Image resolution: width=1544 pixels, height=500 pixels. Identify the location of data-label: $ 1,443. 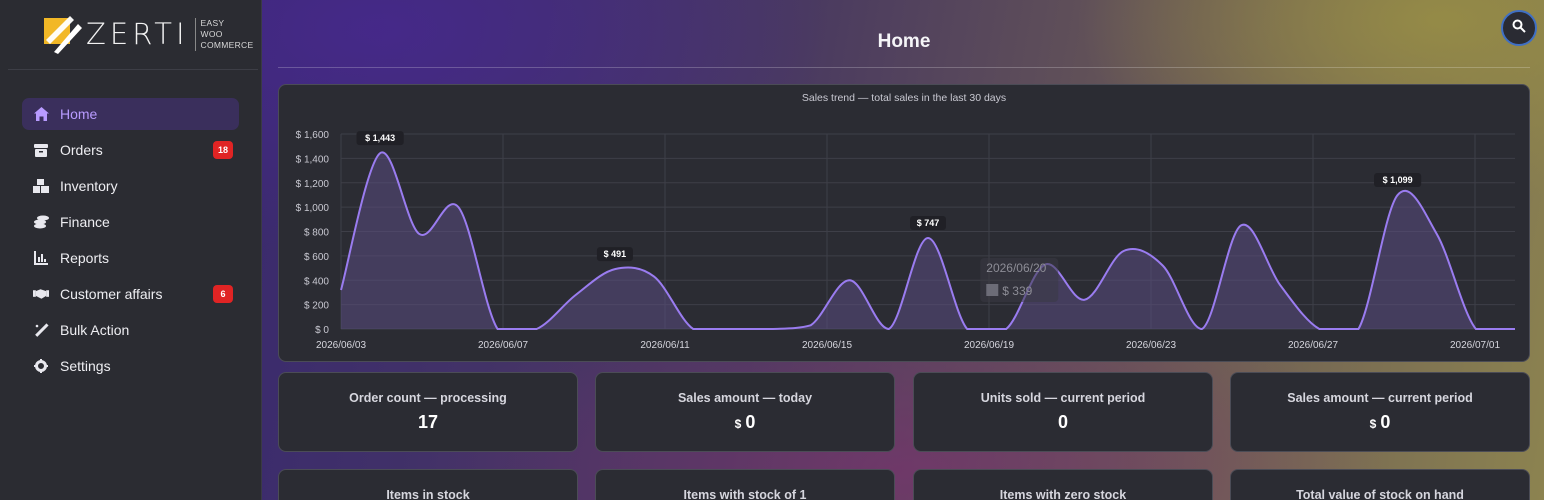
(380, 138).